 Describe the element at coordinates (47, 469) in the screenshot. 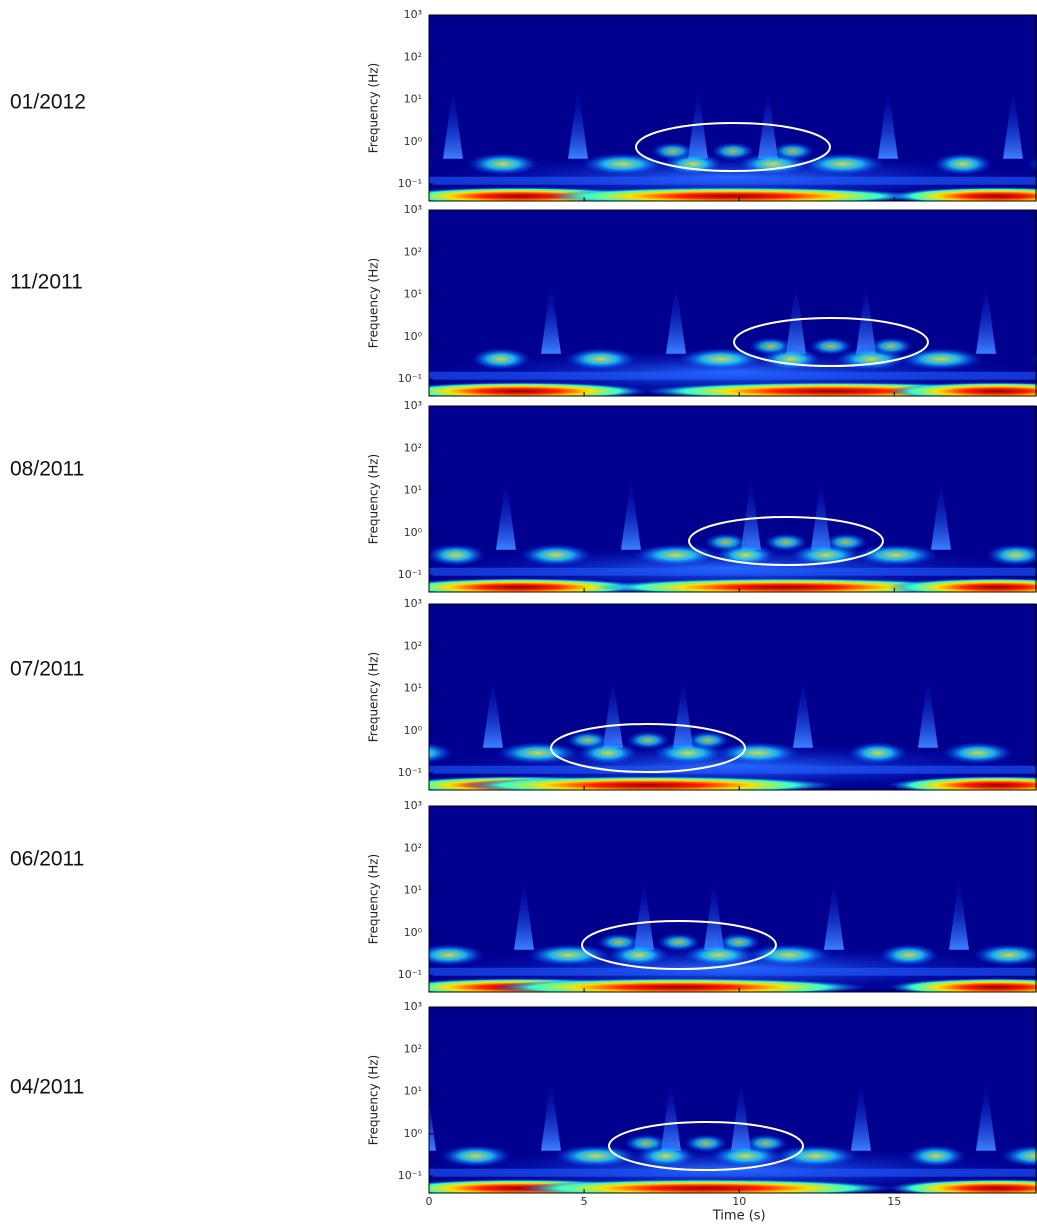

I see `panel-label: 08/2011` at that location.